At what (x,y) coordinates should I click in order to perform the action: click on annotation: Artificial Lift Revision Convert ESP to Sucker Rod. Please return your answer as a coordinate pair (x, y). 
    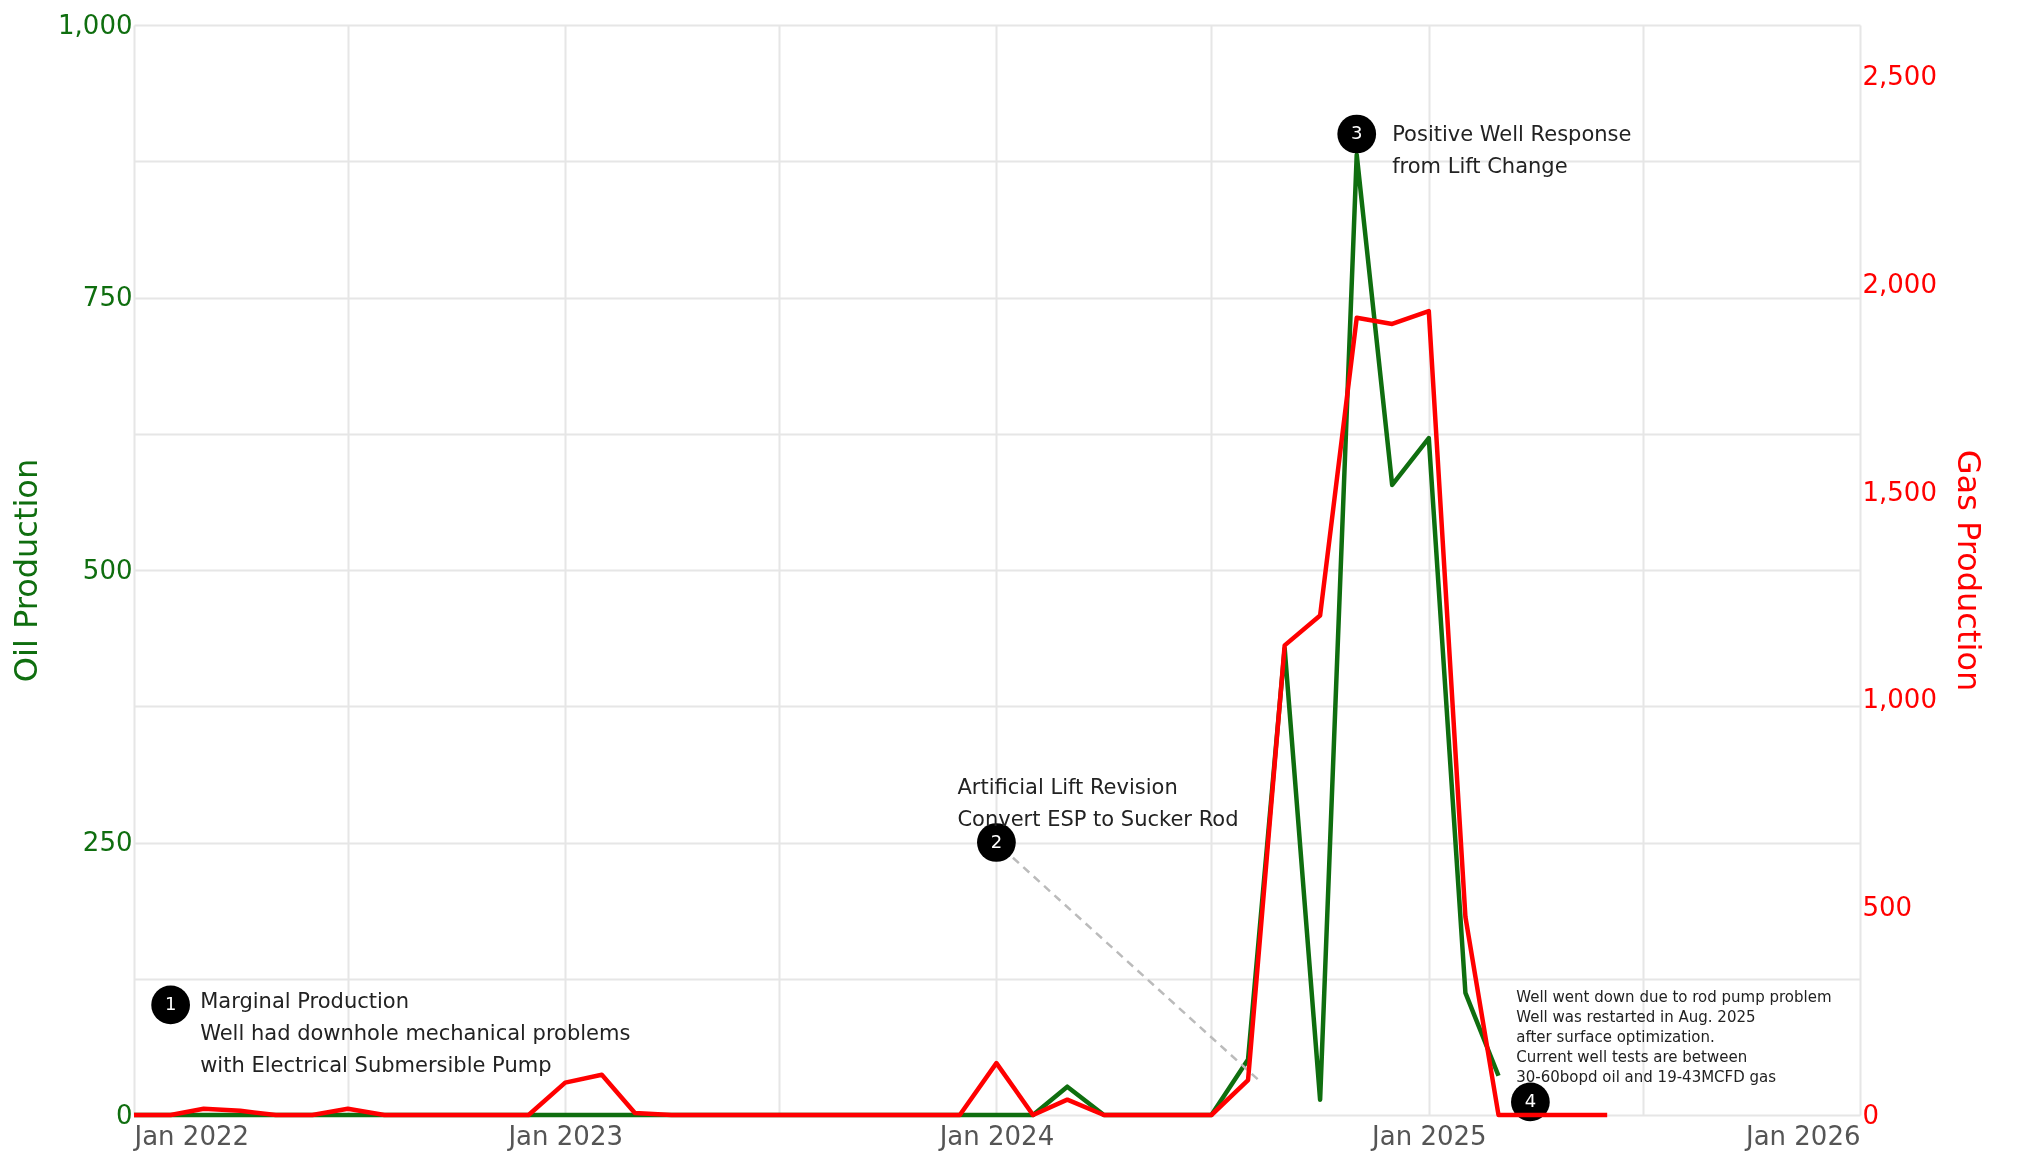
    Looking at the image, I should click on (1098, 803).